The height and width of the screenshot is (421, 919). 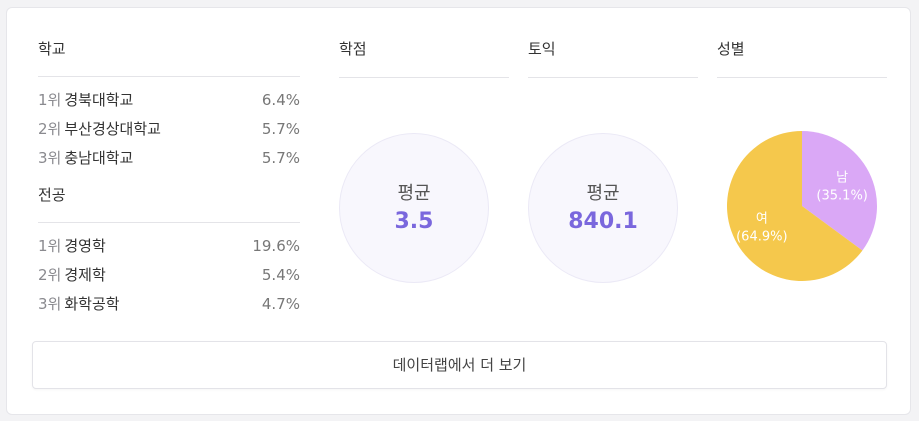 I want to click on school-name: 부산경상대학교, so click(x=112, y=129).